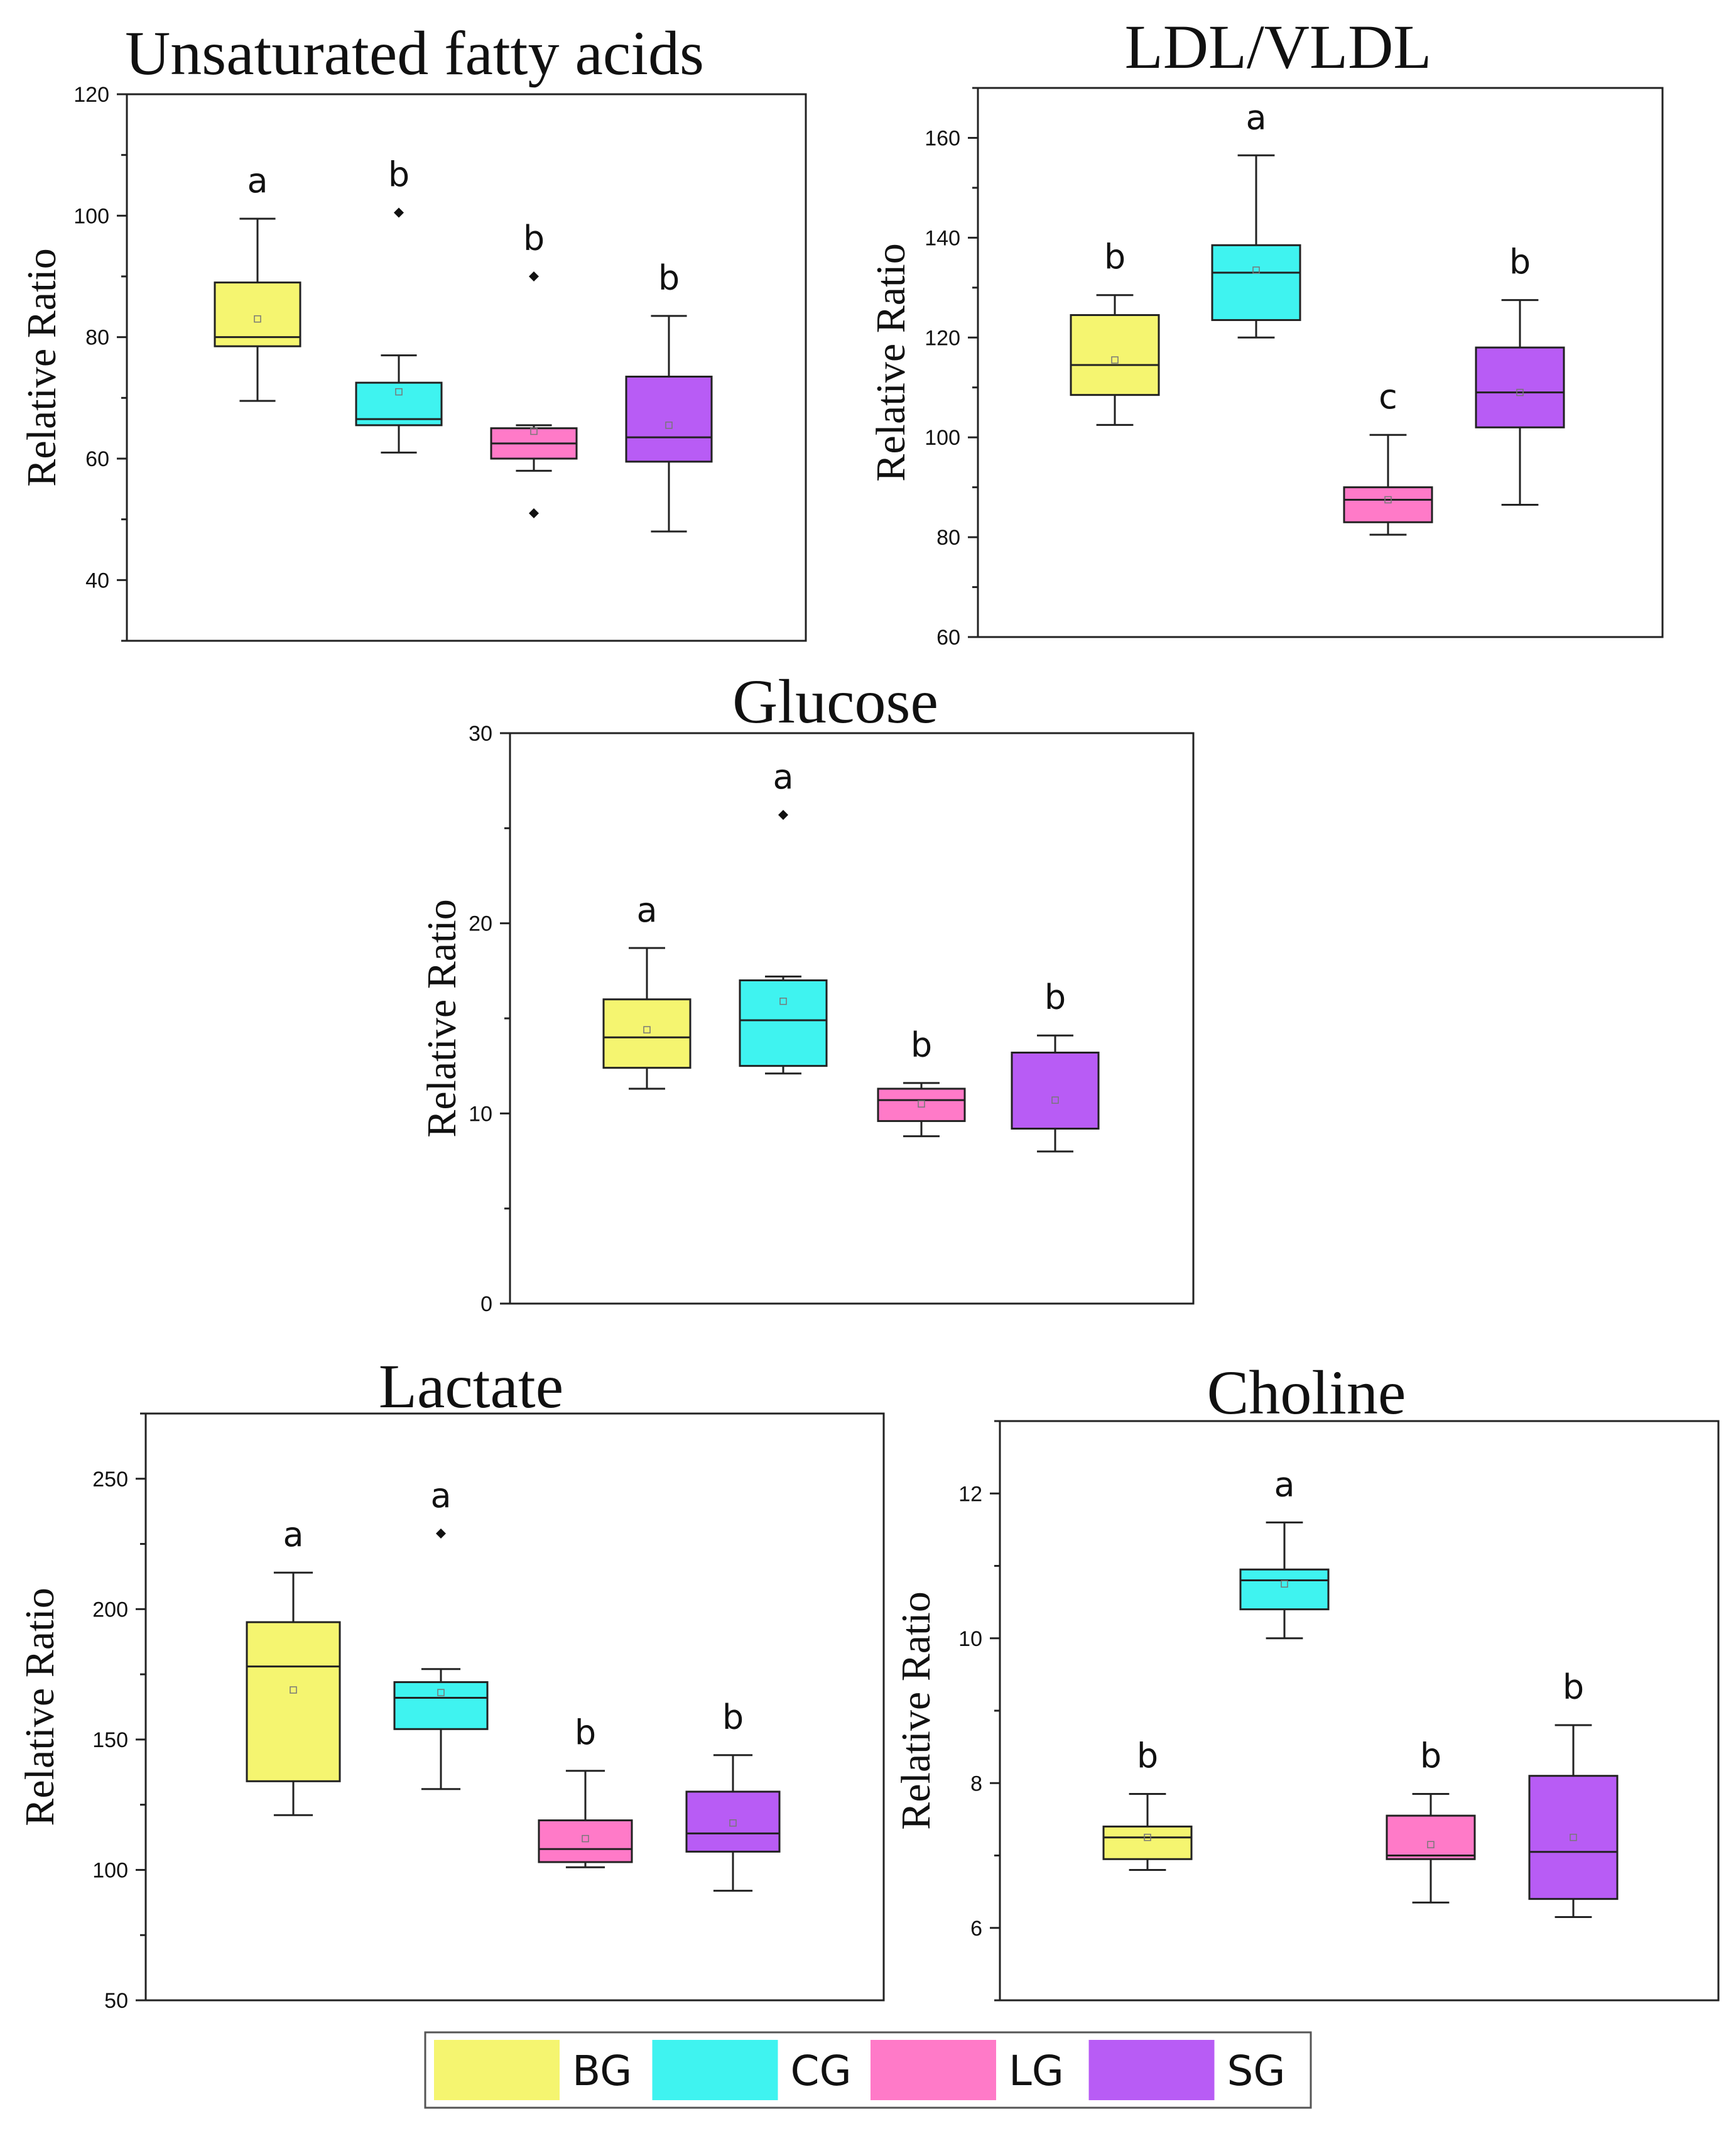  What do you see at coordinates (471, 1386) in the screenshot?
I see `chart-title: Lactate` at bounding box center [471, 1386].